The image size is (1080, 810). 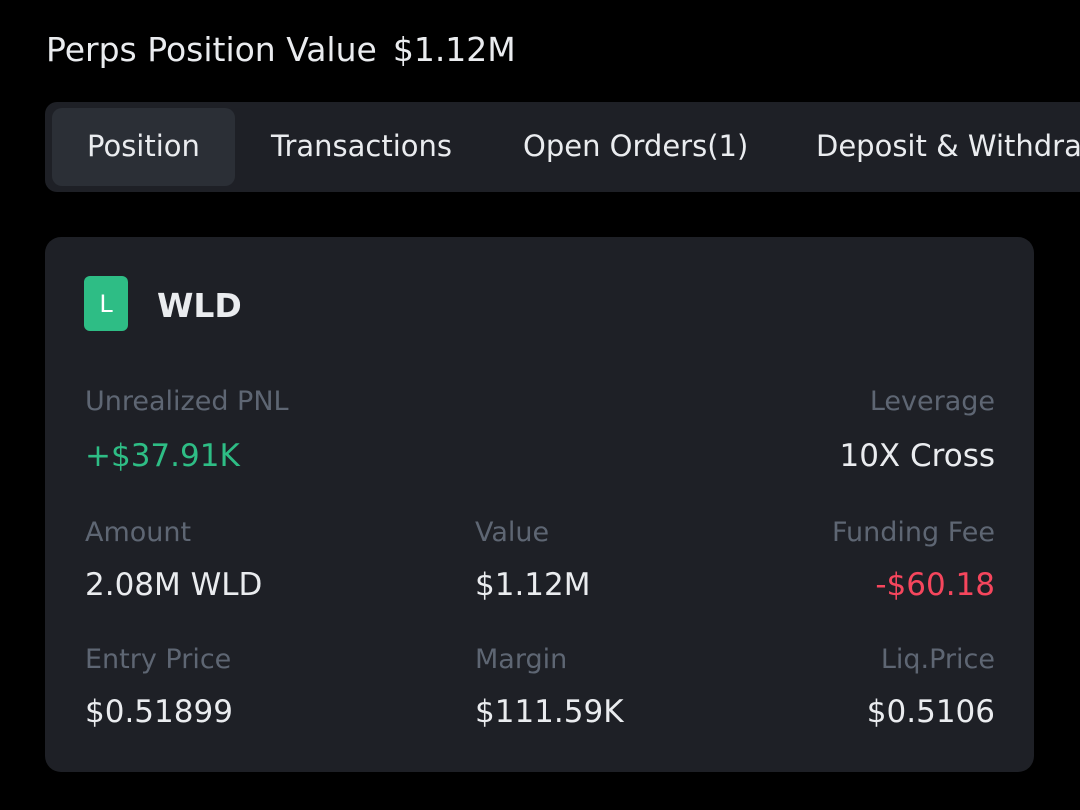 I want to click on field-value: +$37.91K, so click(x=162, y=456).